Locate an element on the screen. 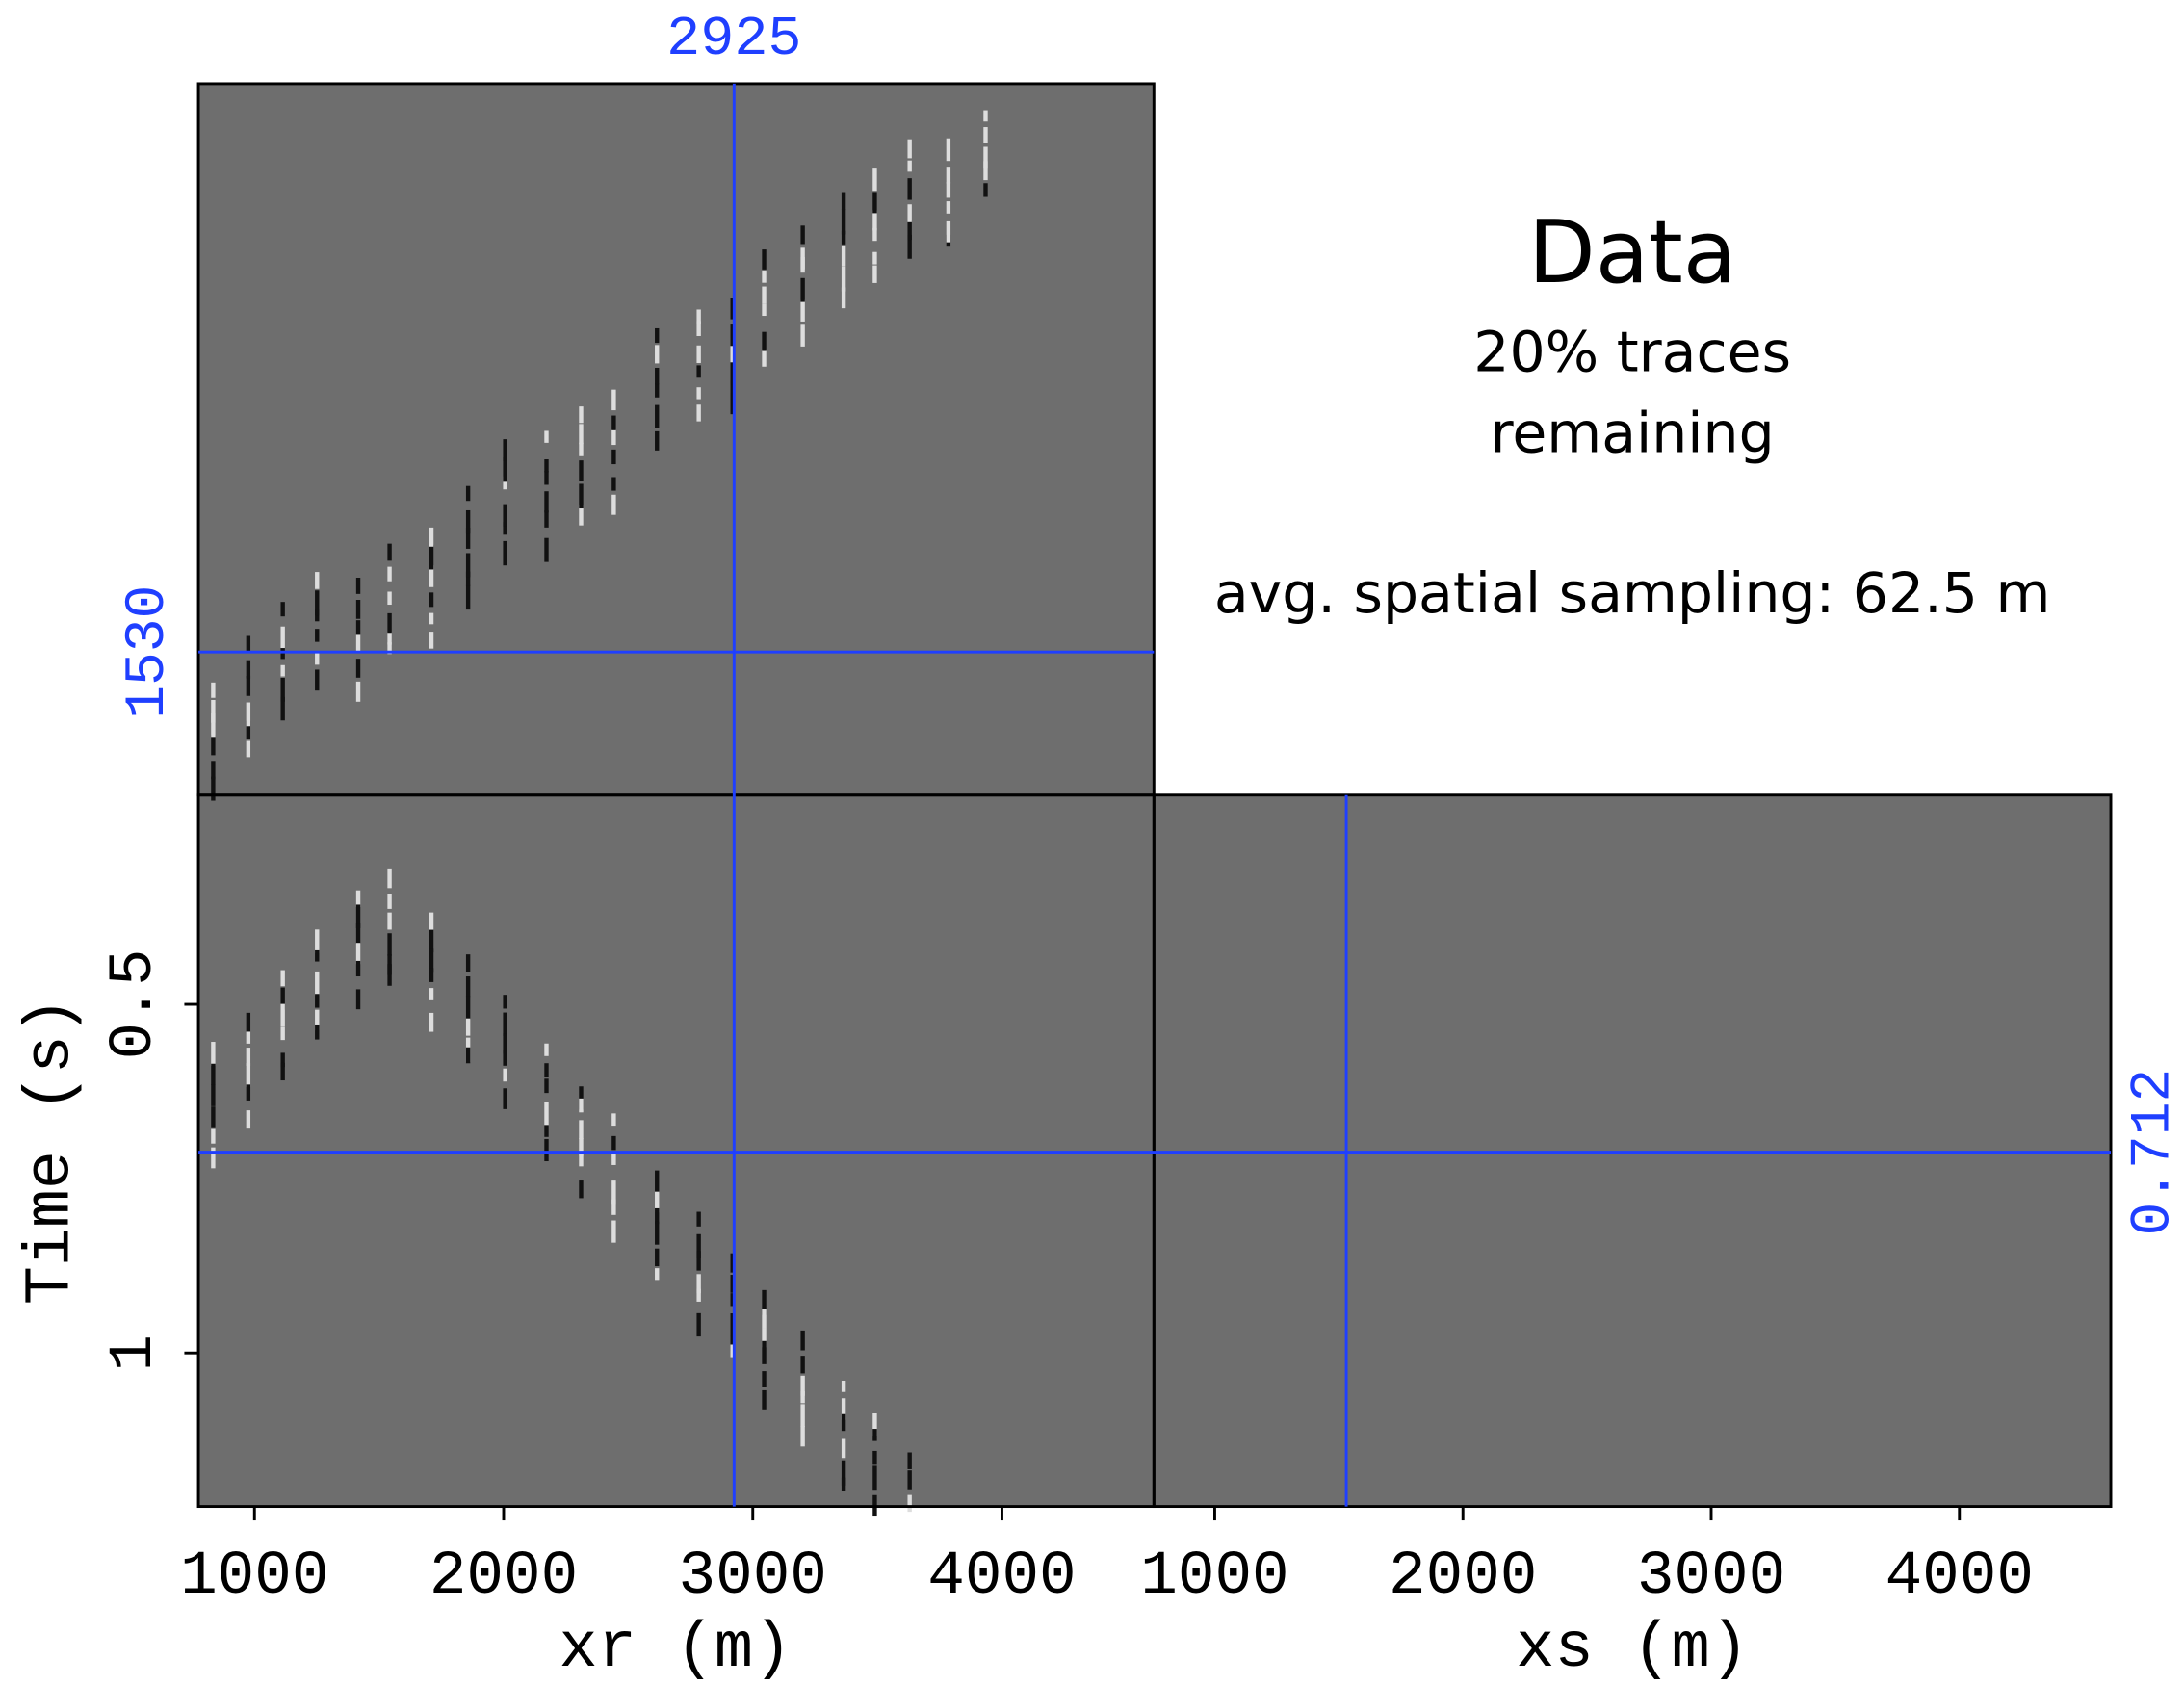 Image resolution: width=2184 pixels, height=1685 pixels. slice-label: 1530 is located at coordinates (148, 652).